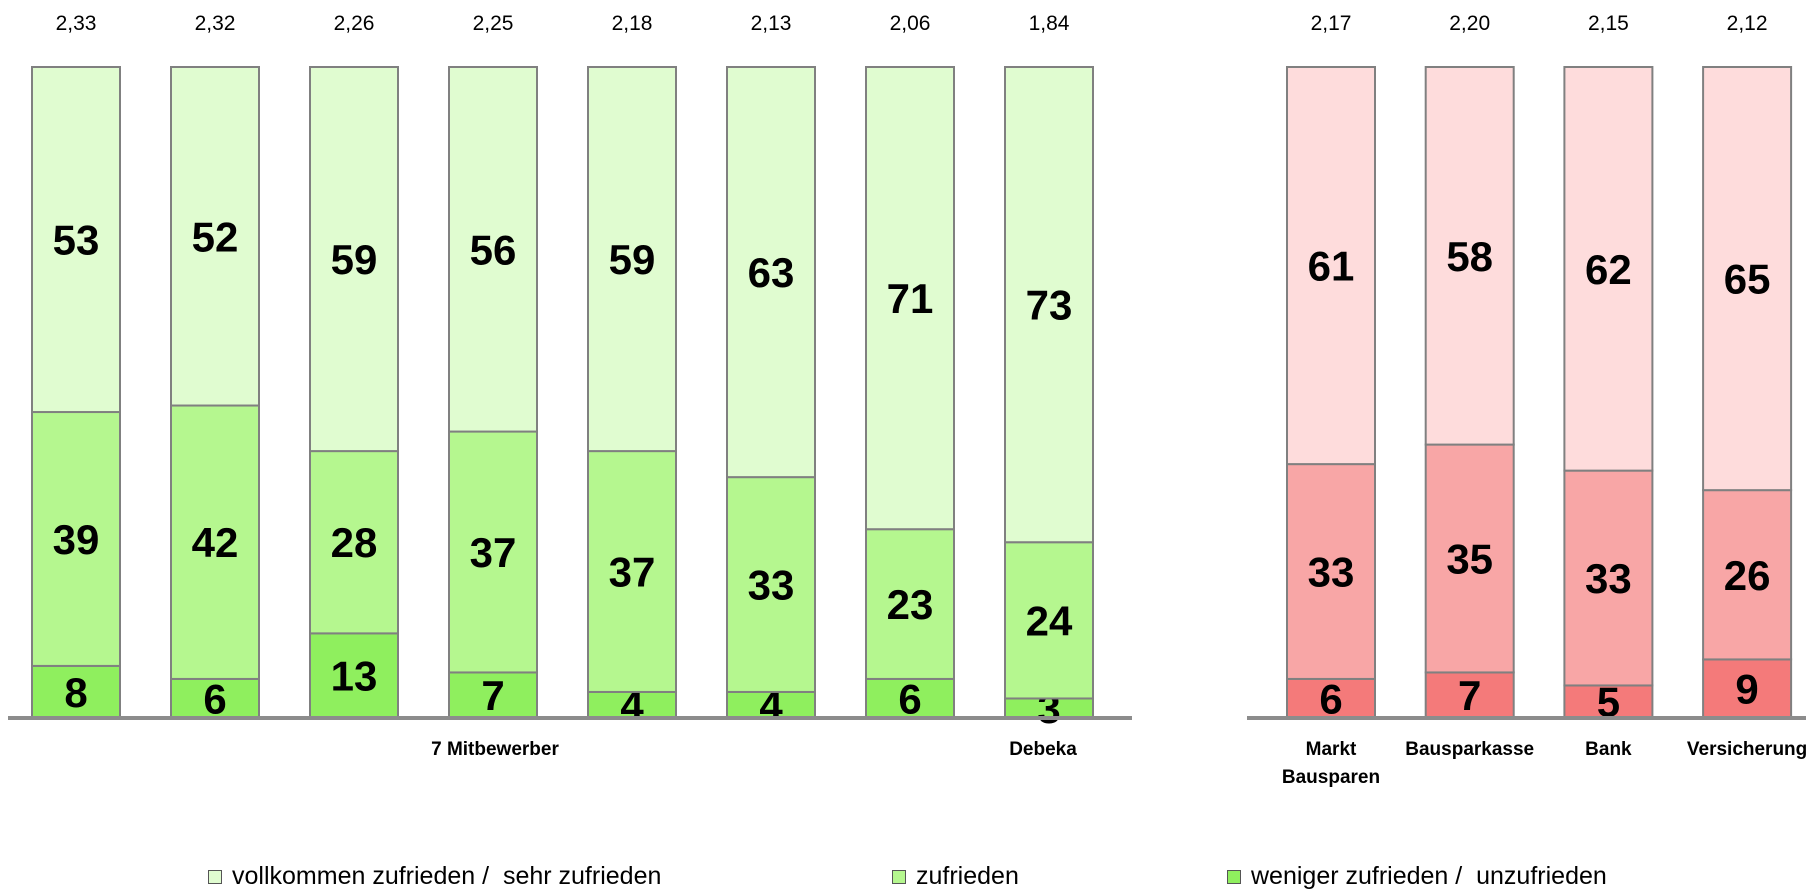  I want to click on value-label: 23, so click(910, 604).